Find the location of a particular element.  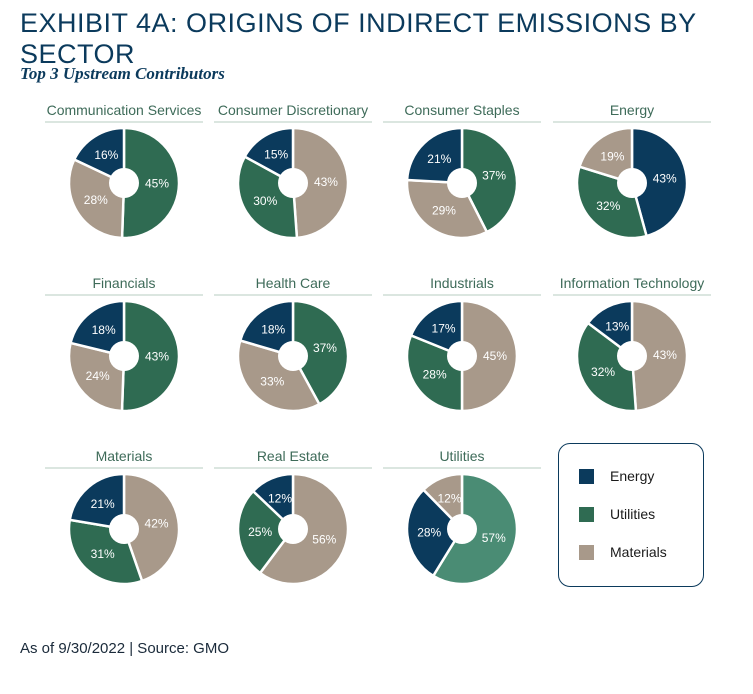

donut-data-label: 13% is located at coordinates (617, 326).